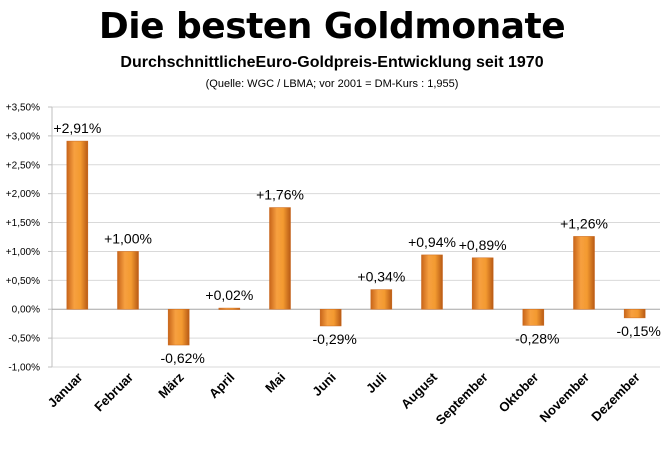  What do you see at coordinates (334, 339) in the screenshot?
I see `data-label: -0,29%` at bounding box center [334, 339].